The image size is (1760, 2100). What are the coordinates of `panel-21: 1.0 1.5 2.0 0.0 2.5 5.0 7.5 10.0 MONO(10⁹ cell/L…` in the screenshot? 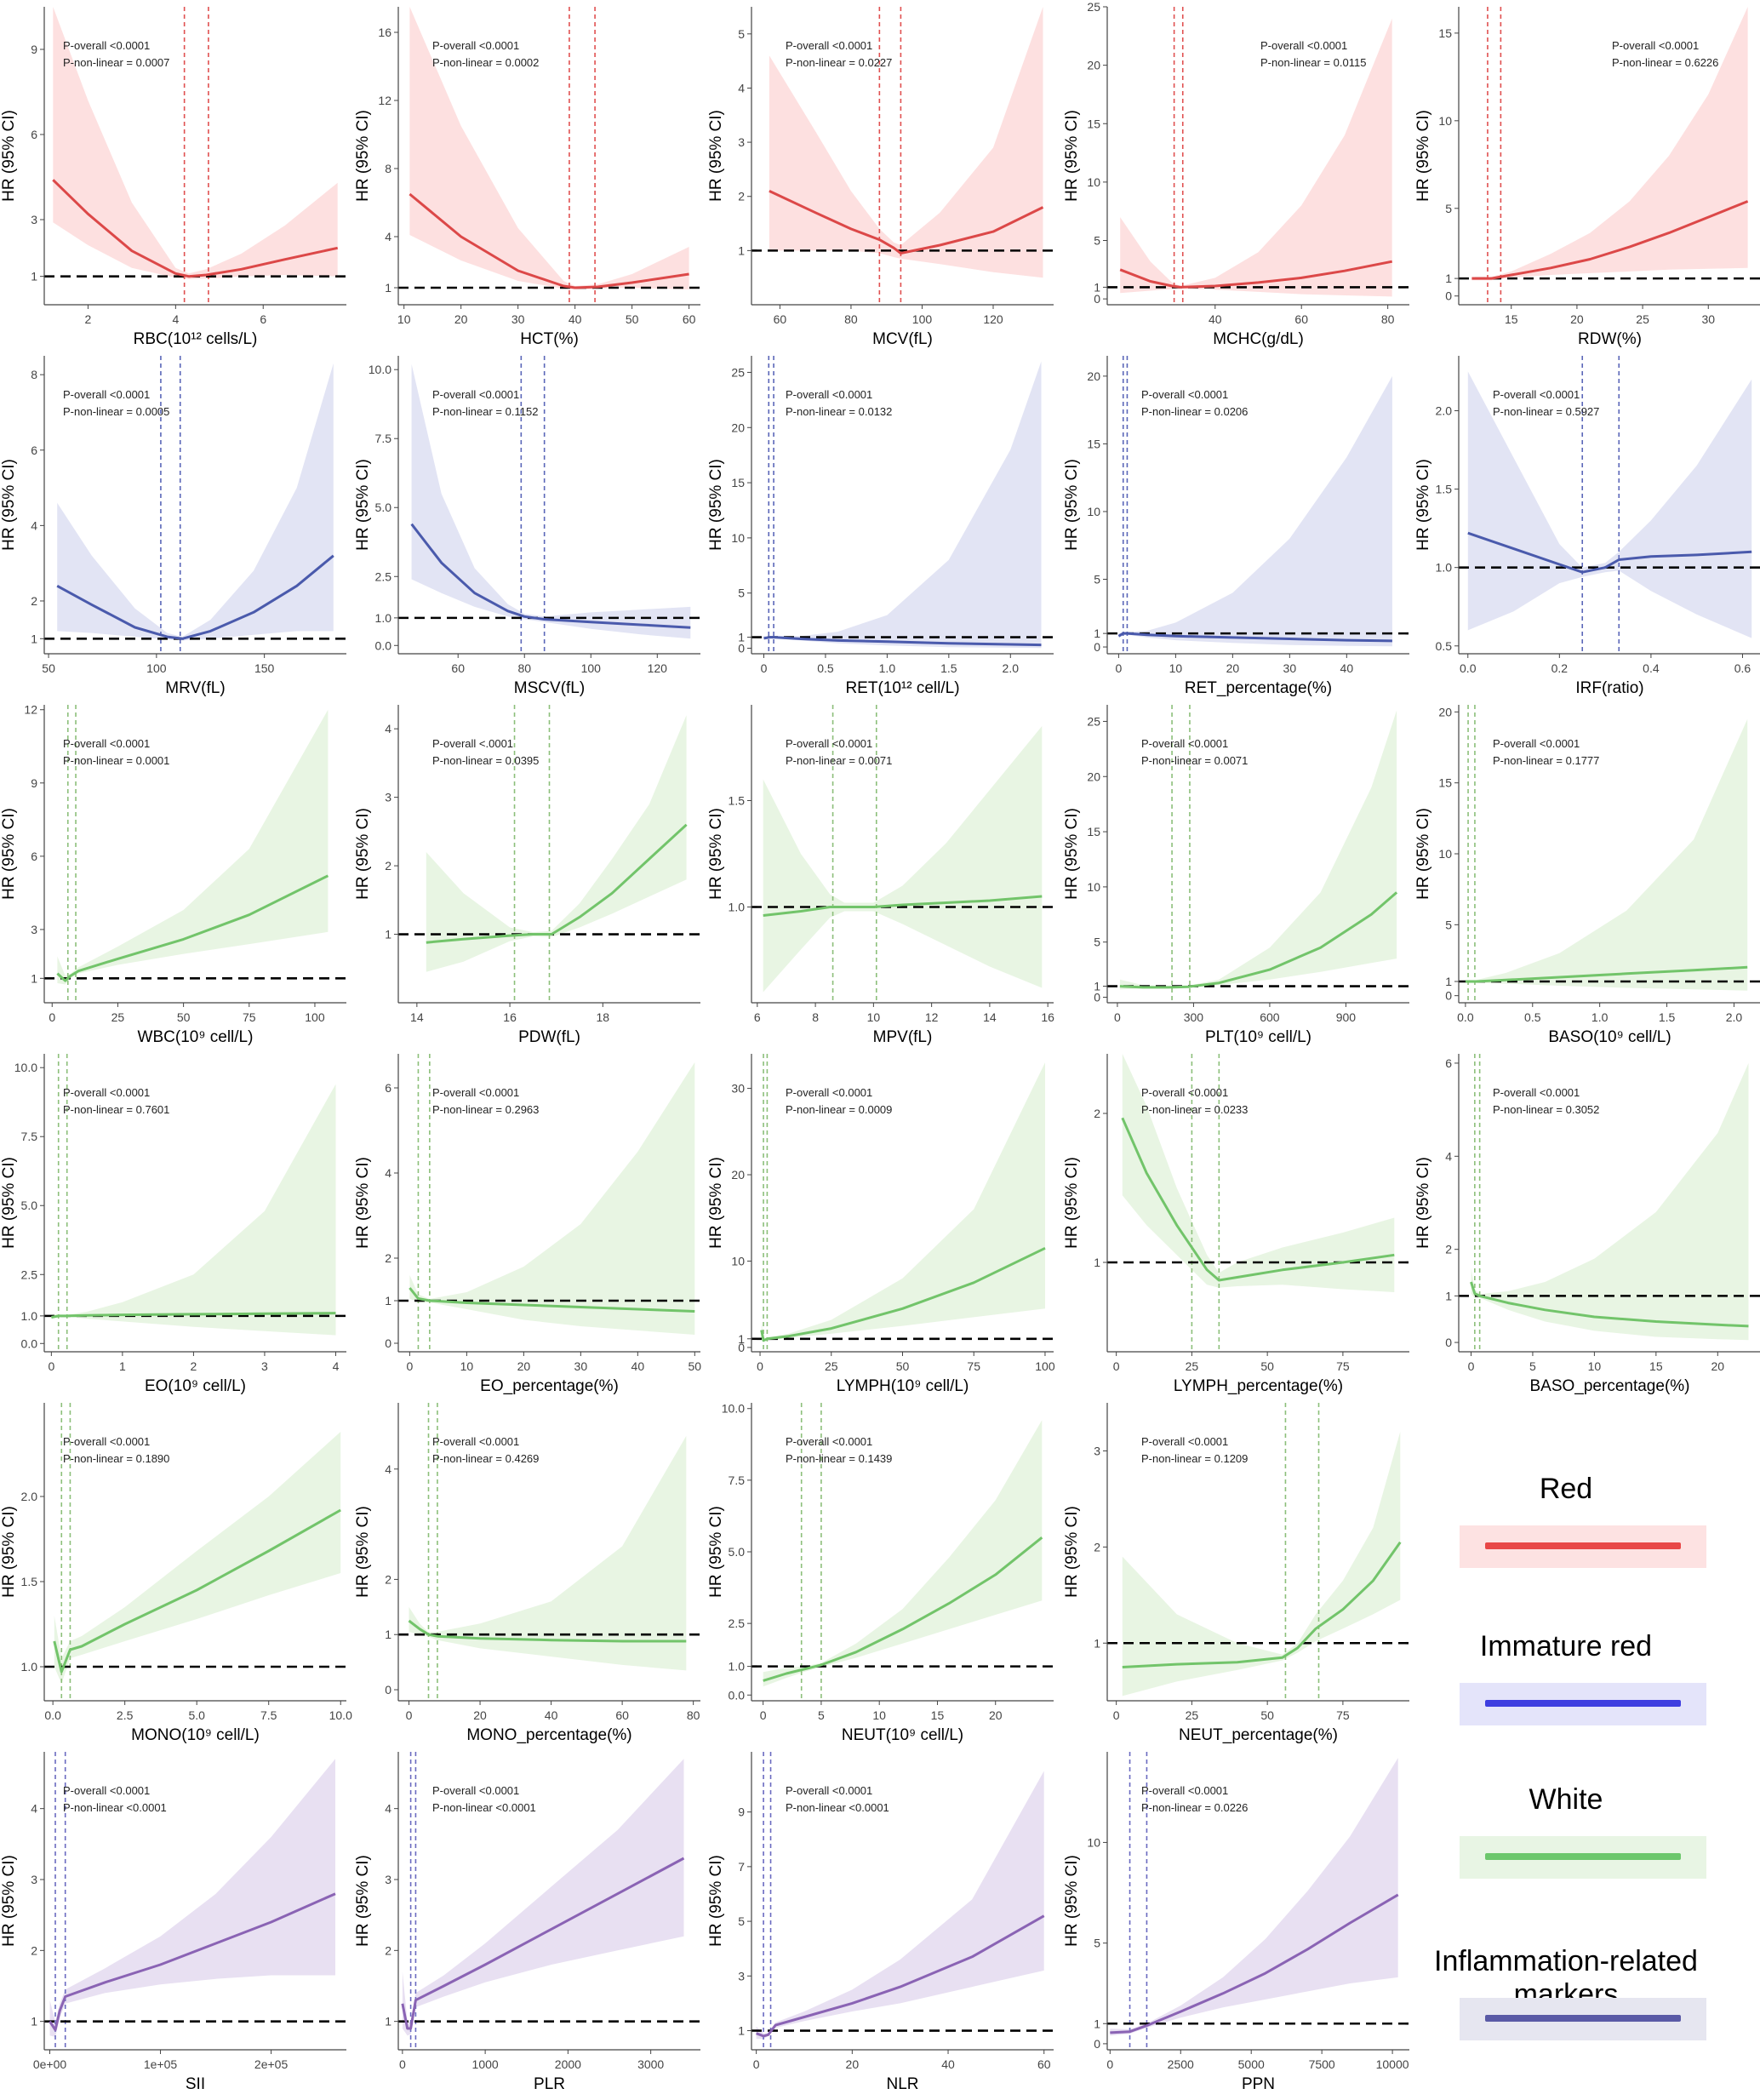 It's located at (176, 1573).